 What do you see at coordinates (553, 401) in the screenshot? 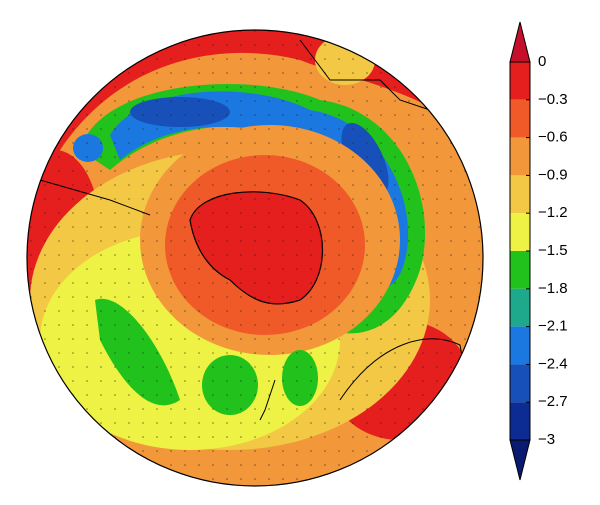
I see `colorbar-tick-label: −2.7` at bounding box center [553, 401].